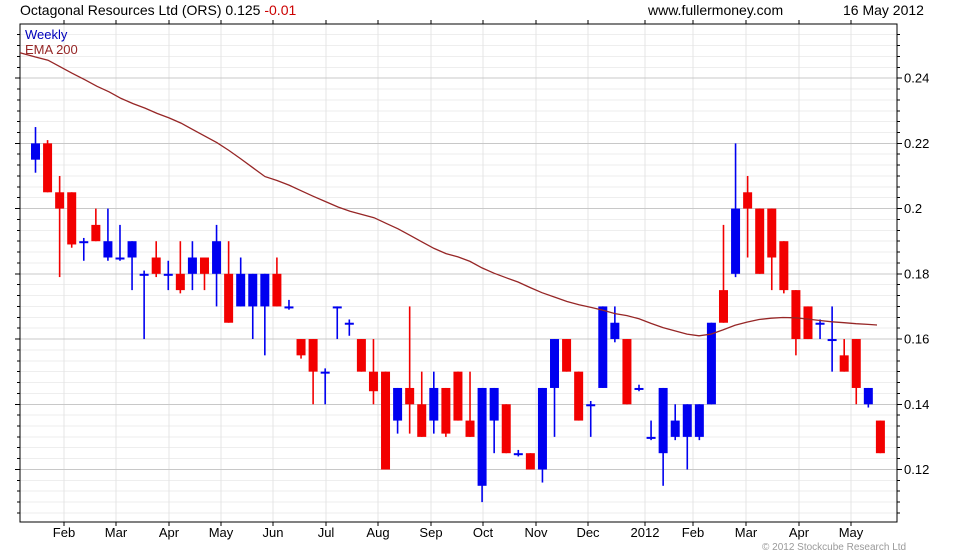 This screenshot has height=560, width=980. Describe the element at coordinates (273, 532) in the screenshot. I see `x-tick-label: Jun` at that location.